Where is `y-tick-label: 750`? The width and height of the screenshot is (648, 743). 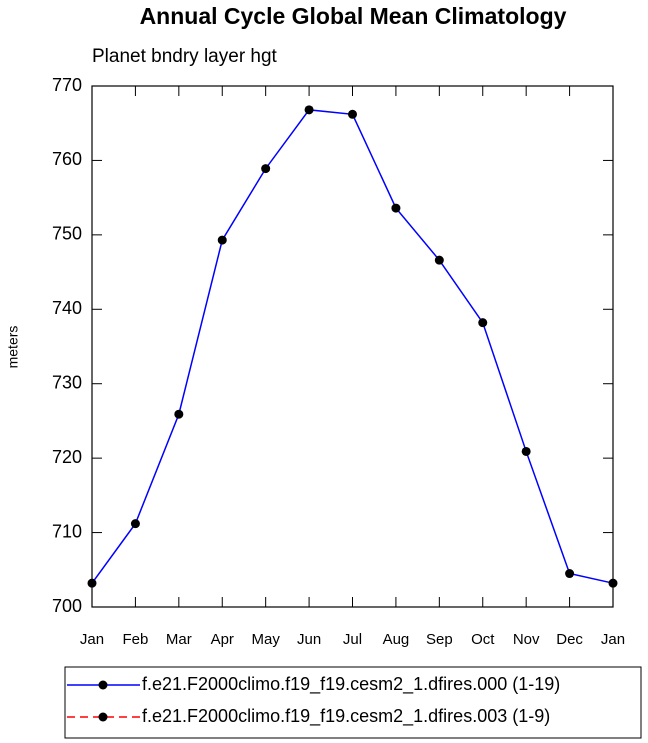 y-tick-label: 750 is located at coordinates (67, 234).